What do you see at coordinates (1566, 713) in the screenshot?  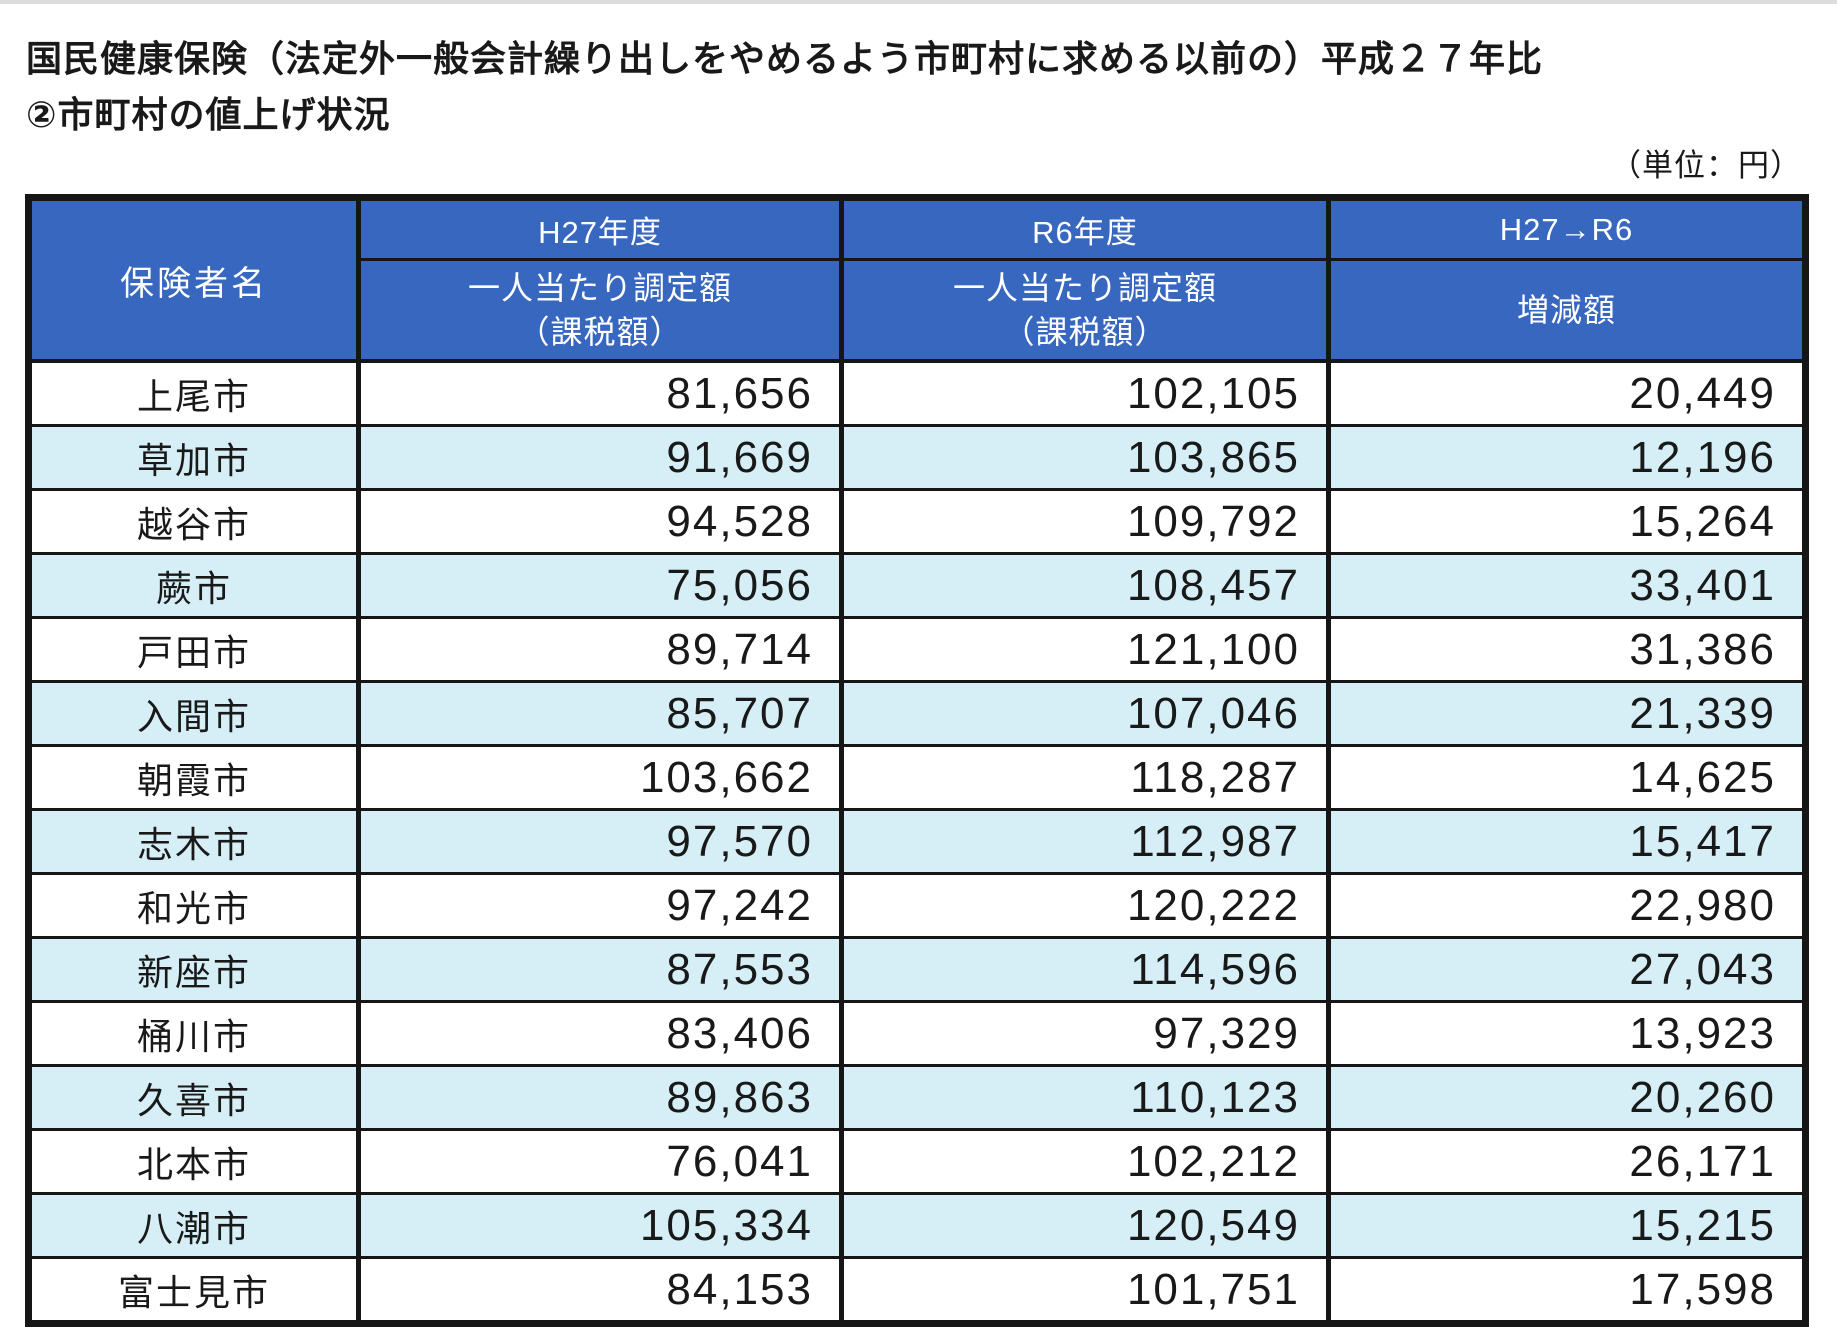 I see `change-amount-cell: 21,339` at bounding box center [1566, 713].